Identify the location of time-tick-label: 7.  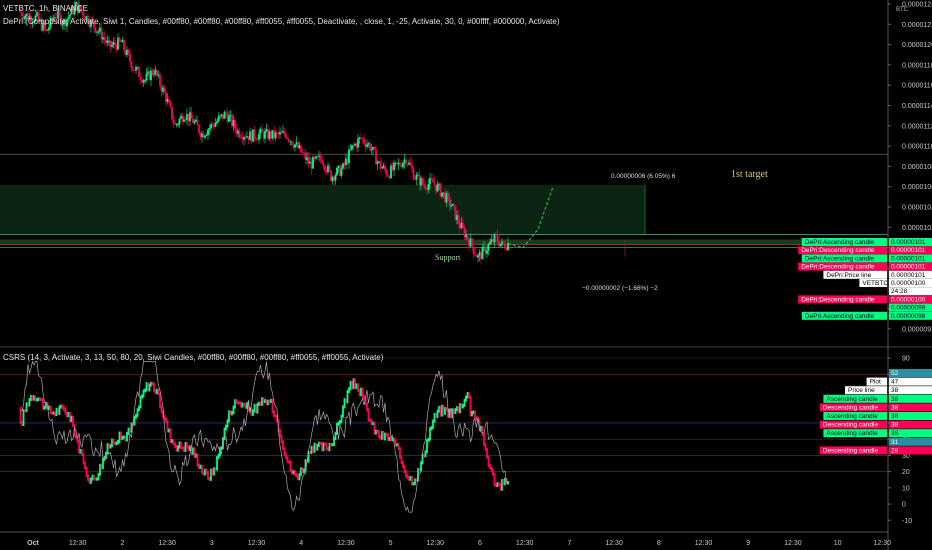
(569, 543).